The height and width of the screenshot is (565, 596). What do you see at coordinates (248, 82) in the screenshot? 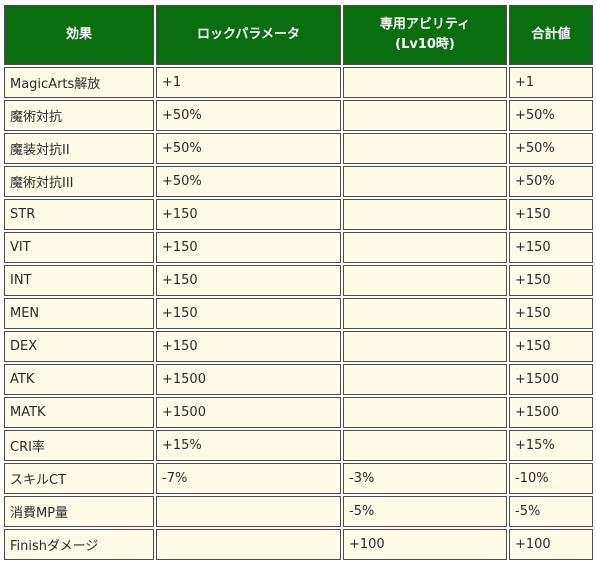
I see `cell-lock-param: +1` at bounding box center [248, 82].